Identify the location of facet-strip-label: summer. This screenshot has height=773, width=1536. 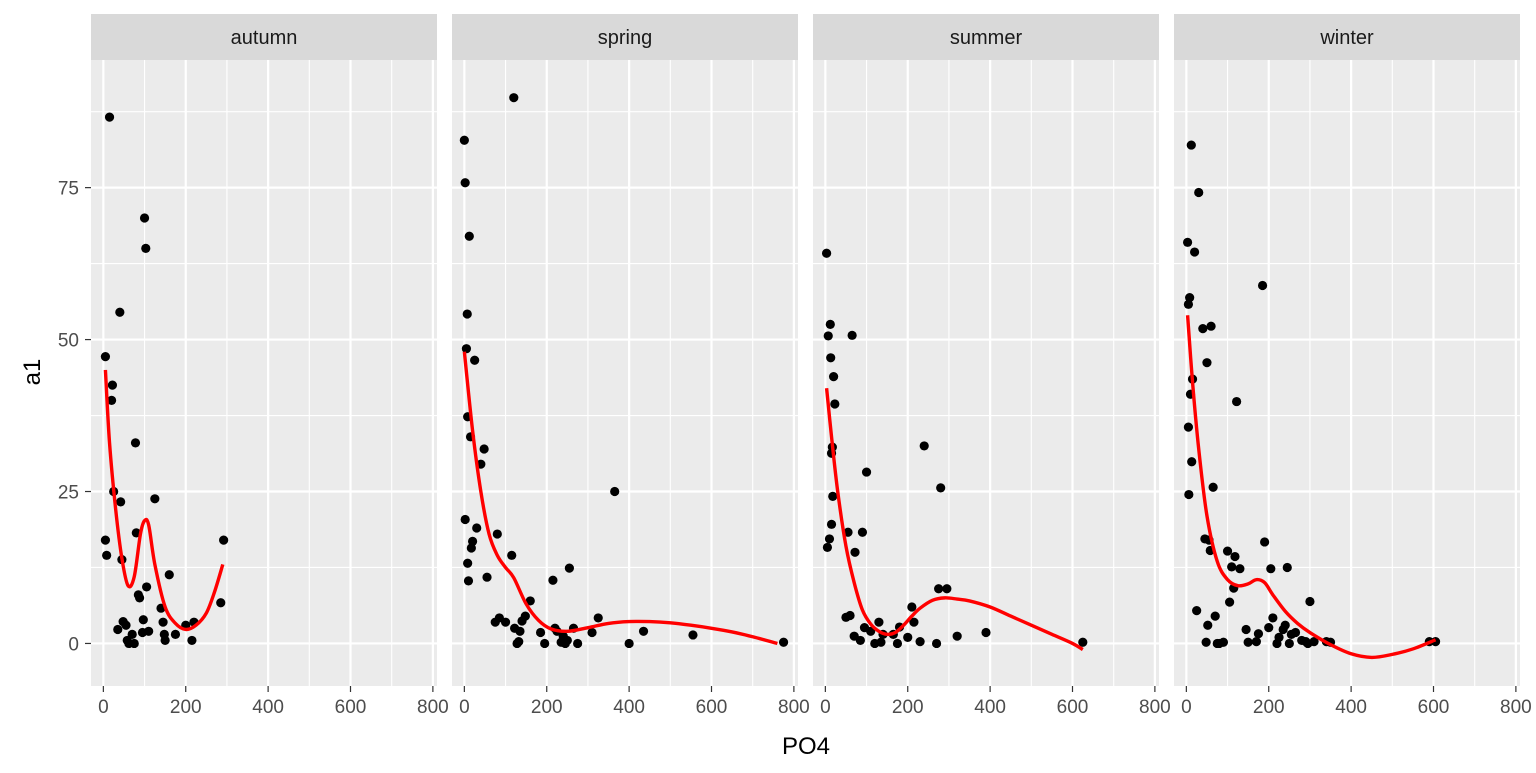
(986, 38).